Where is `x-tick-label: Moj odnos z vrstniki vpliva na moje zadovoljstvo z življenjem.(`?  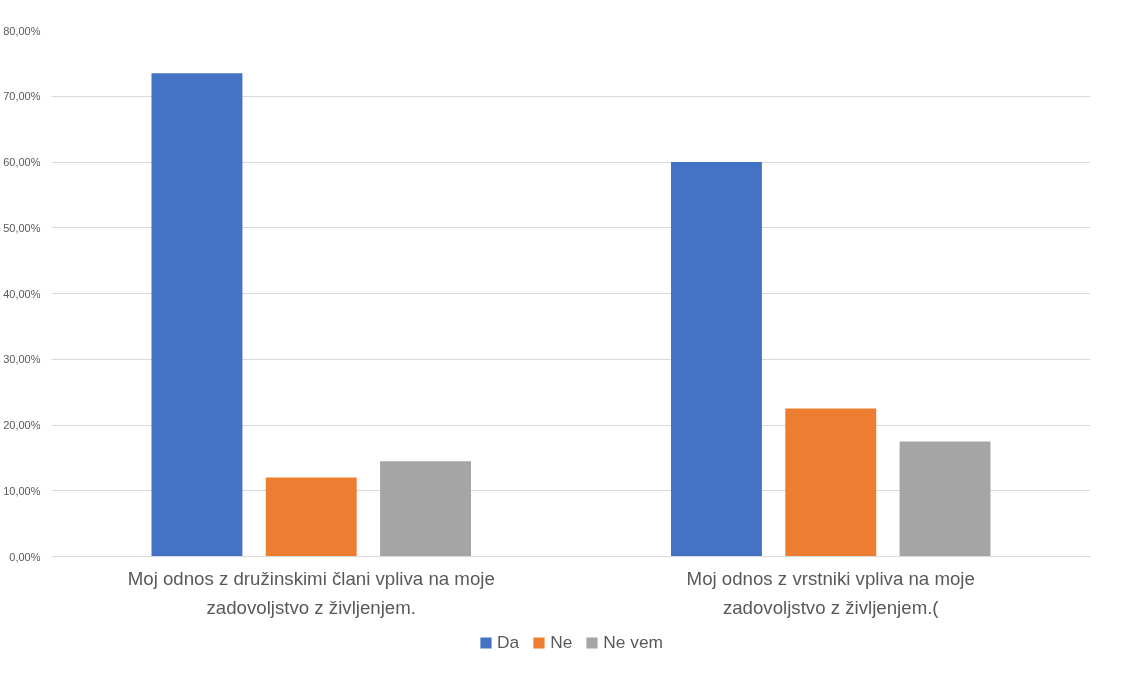
x-tick-label: Moj odnos z vrstniki vpliva na moje zadovoljstvo z življenjem.( is located at coordinates (830, 592).